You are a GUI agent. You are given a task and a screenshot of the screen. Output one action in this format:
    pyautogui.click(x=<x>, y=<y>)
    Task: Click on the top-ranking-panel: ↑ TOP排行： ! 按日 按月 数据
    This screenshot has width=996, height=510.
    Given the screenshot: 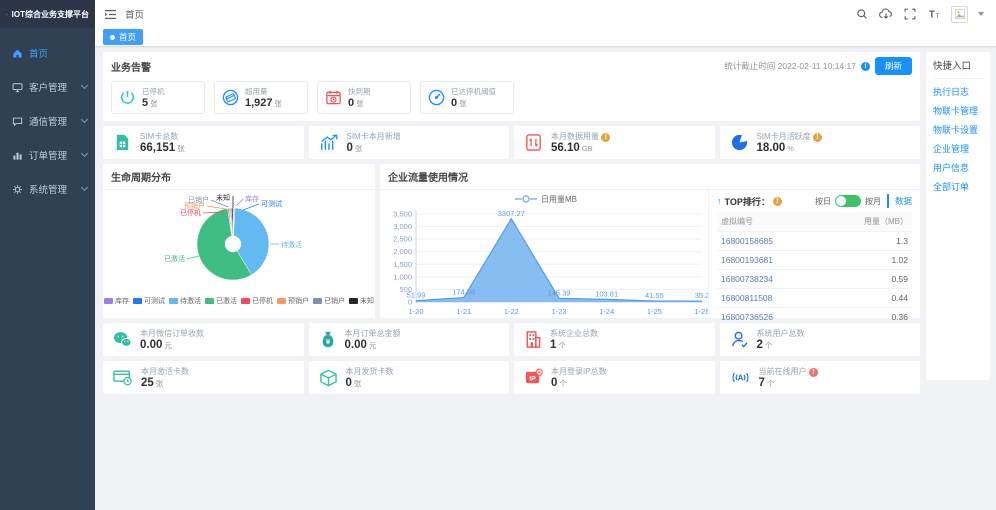 What is the action you would take?
    pyautogui.click(x=814, y=258)
    